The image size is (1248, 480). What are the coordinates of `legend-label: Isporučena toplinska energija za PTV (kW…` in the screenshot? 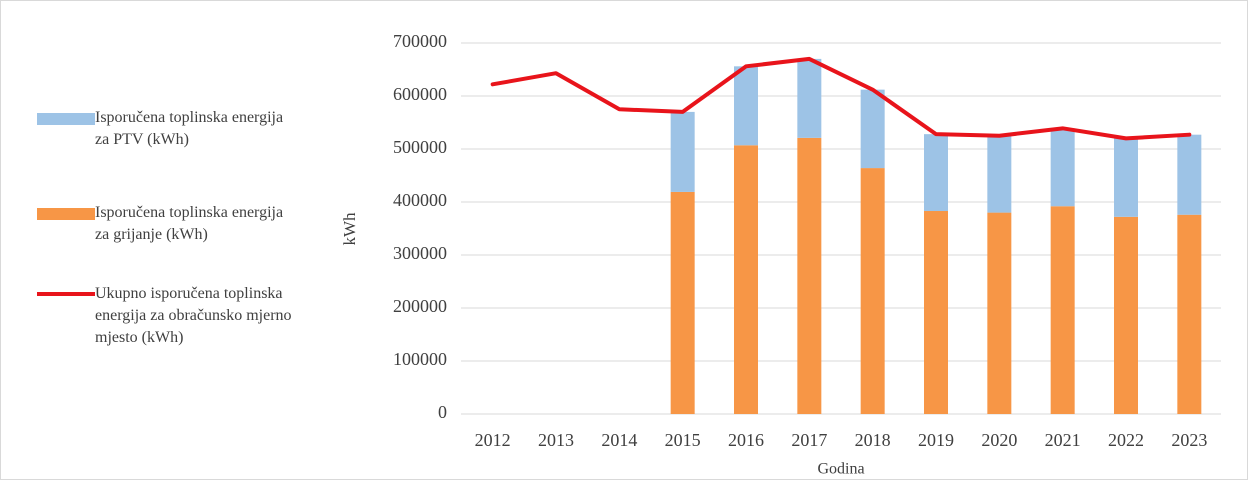 It's located at (189, 128).